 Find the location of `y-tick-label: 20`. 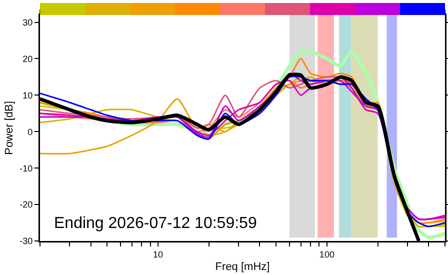

y-tick-label: 20 is located at coordinates (27, 59).